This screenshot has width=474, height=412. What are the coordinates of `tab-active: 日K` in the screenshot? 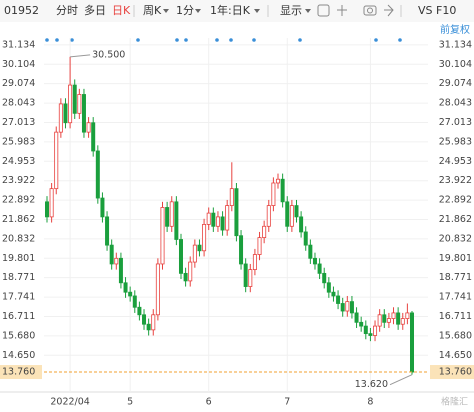 It's located at (121, 10).